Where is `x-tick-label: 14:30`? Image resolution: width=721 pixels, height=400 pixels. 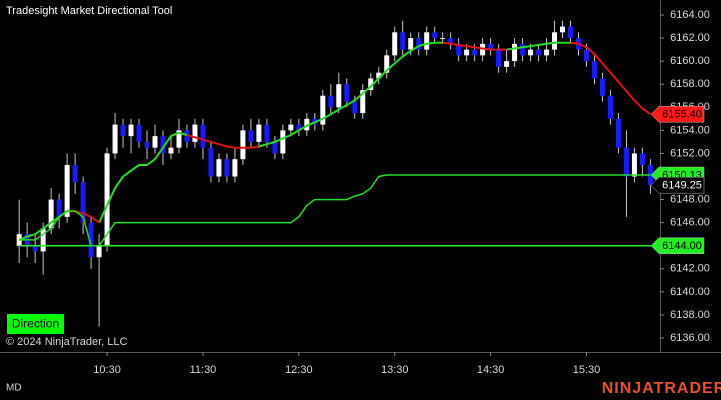 x-tick-label: 14:30 is located at coordinates (491, 370).